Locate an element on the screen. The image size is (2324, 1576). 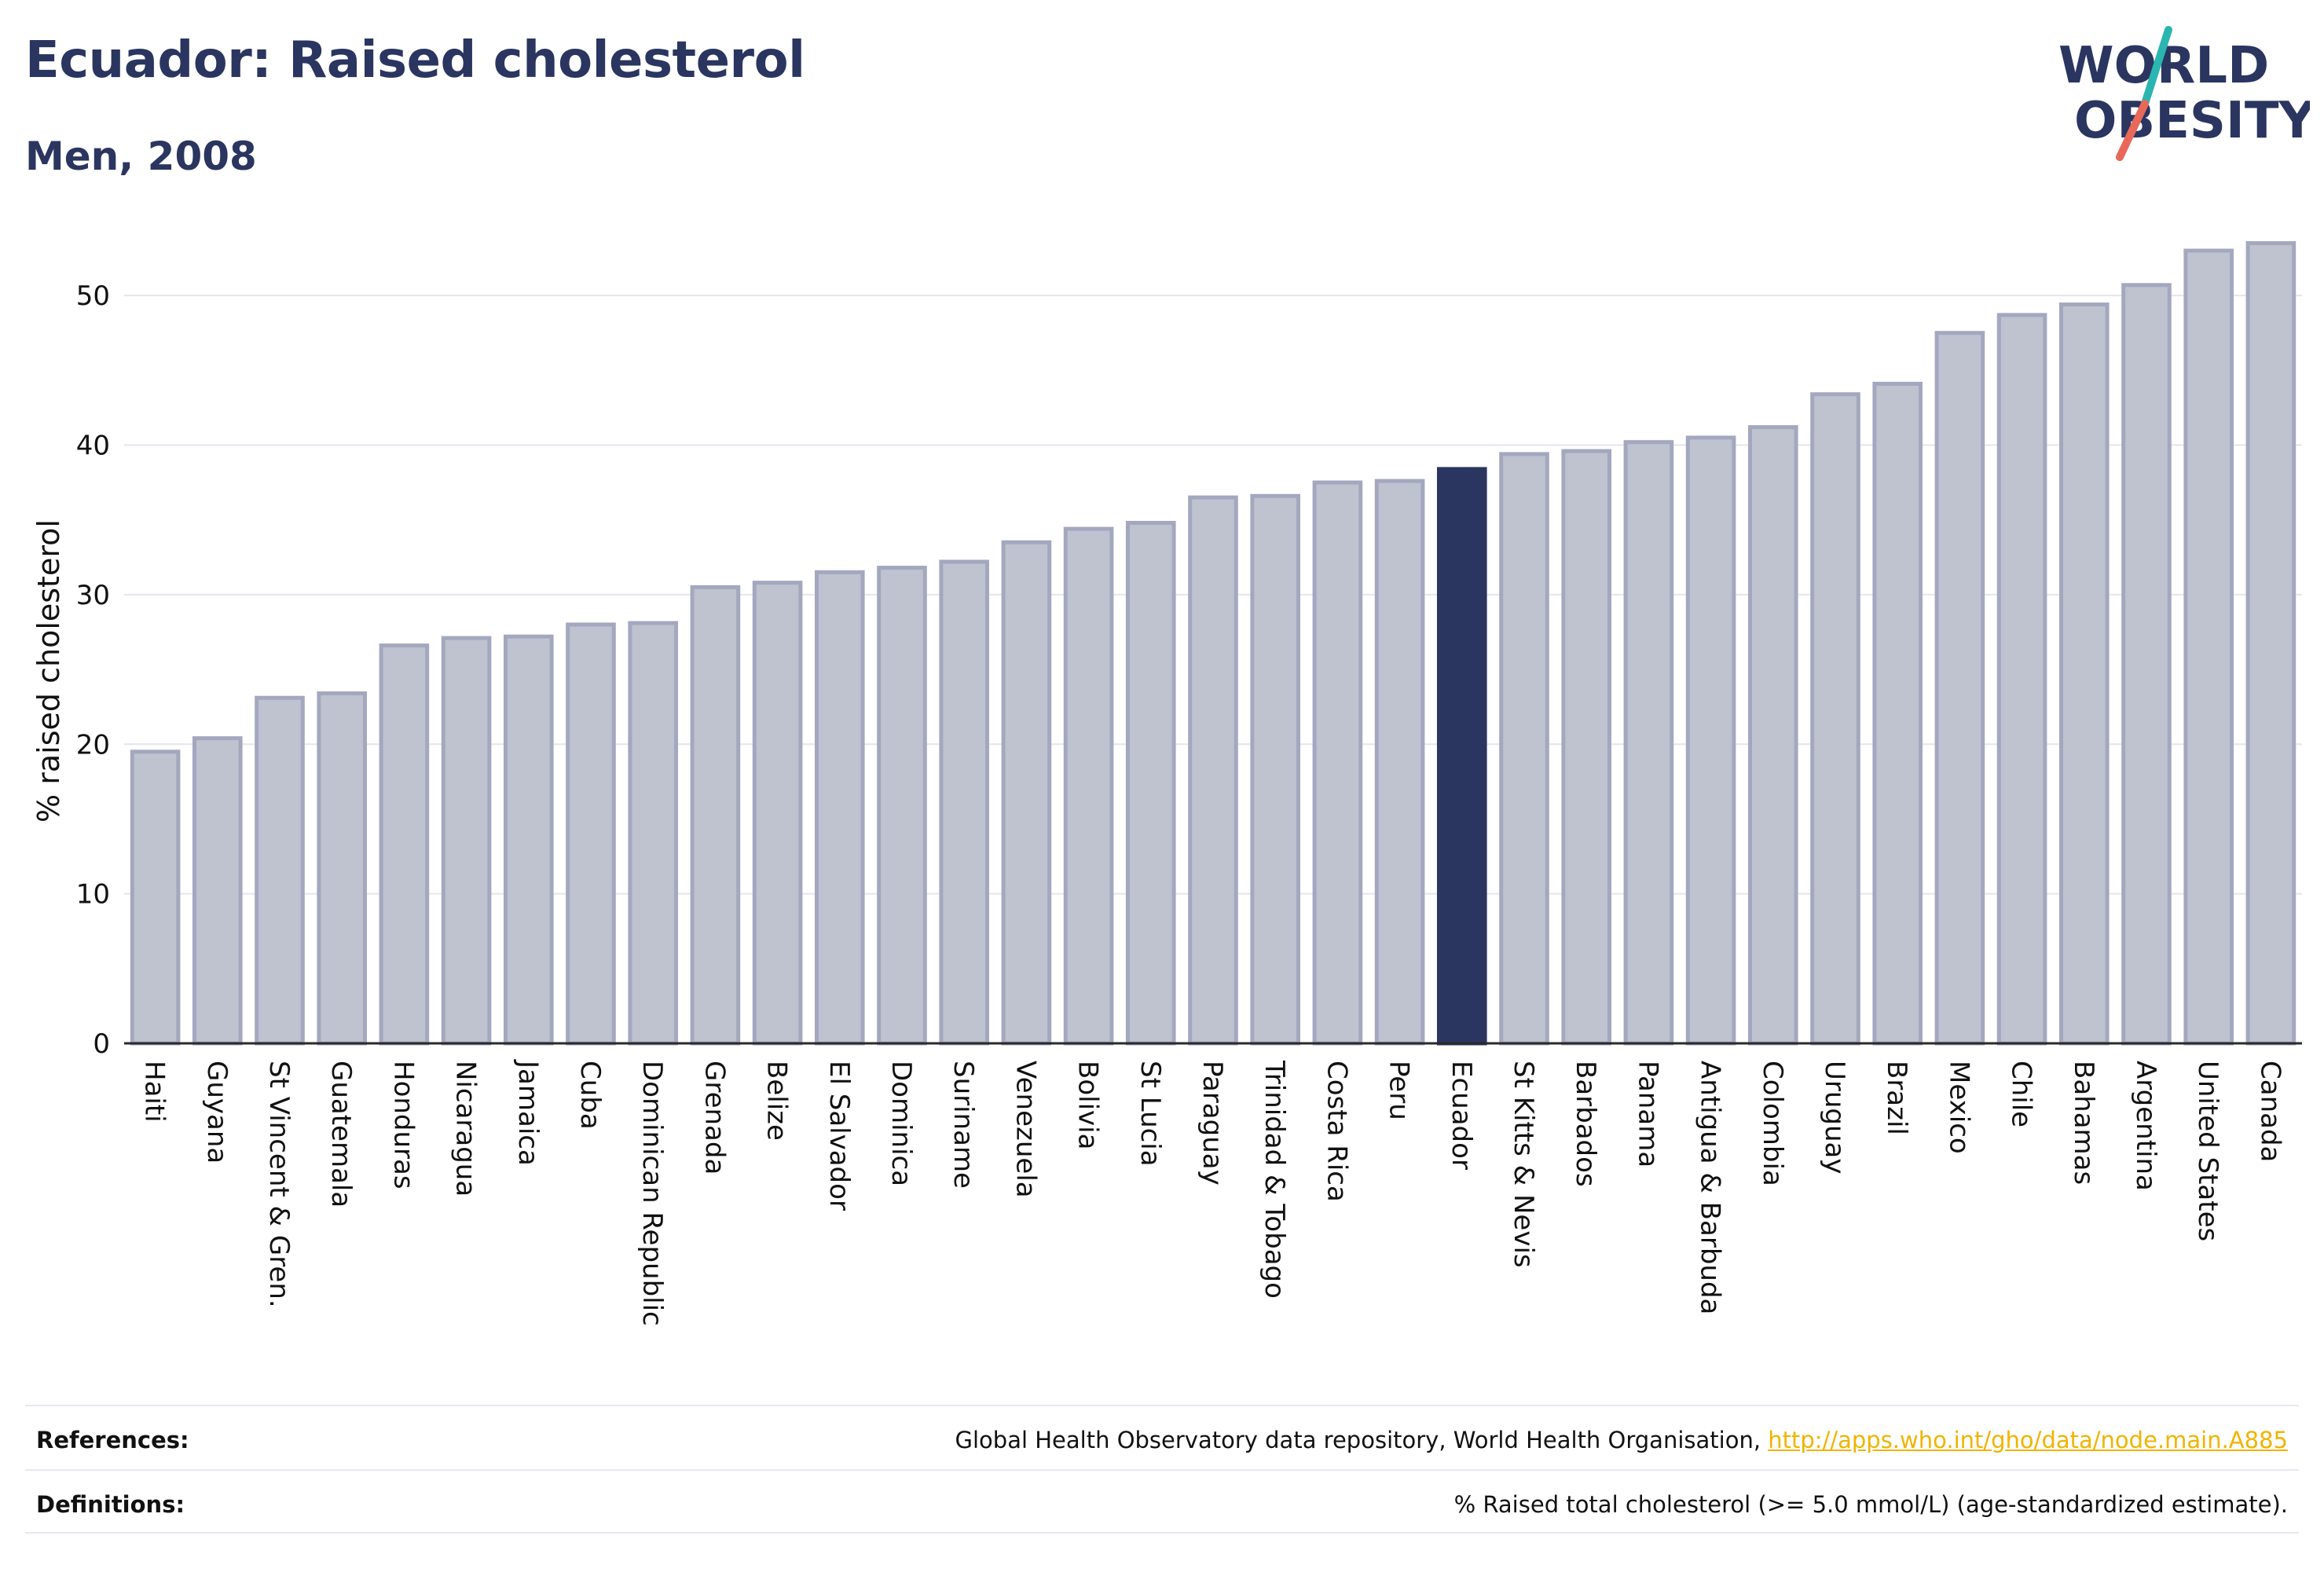
world-obesity-logo: WORLD OBESITY is located at coordinates (2184, 93).